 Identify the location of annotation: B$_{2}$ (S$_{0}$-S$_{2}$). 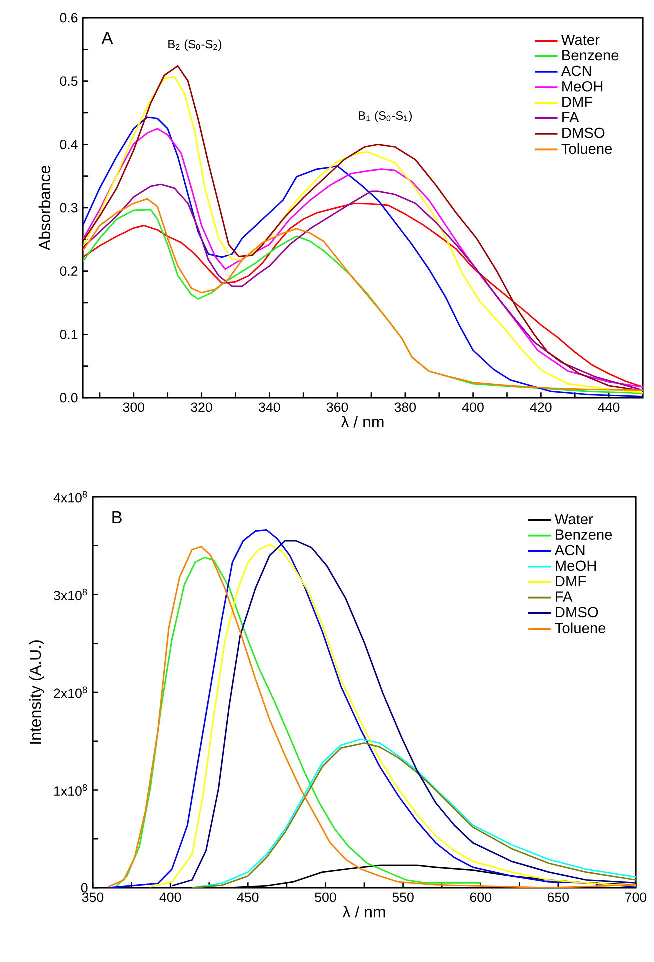
(195, 45).